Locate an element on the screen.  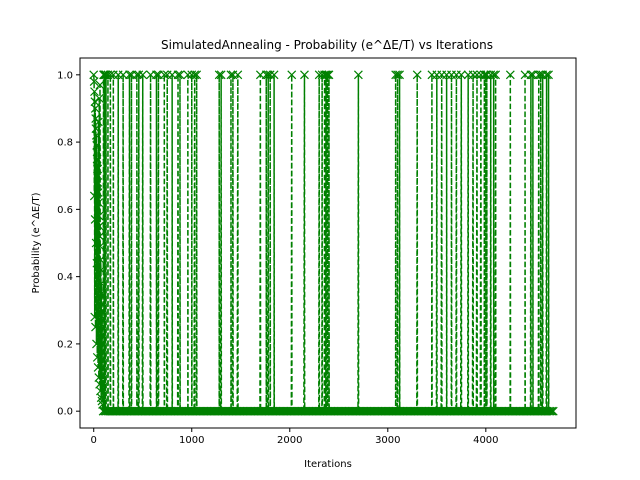
y-axis: 0.0 0.2 0.4 0.6 0.8 1.0 is located at coordinates (68, 244).